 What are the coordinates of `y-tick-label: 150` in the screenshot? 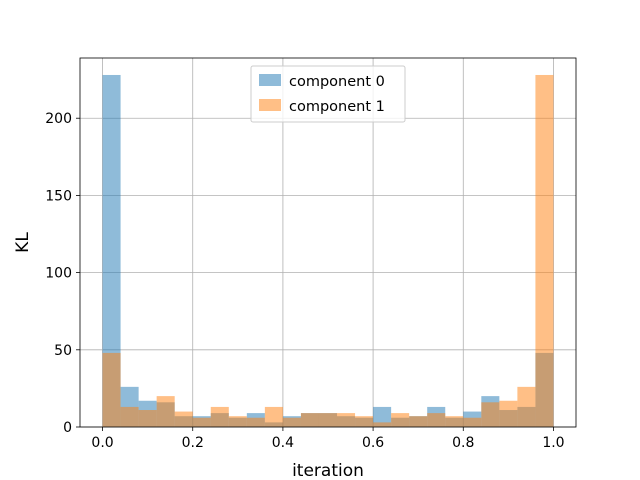 It's located at (58, 196).